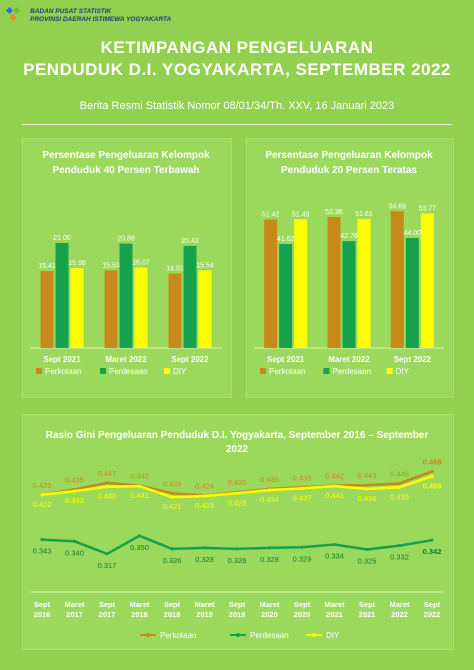 This screenshot has height=670, width=474. What do you see at coordinates (269, 635) in the screenshot?
I see `gini-legend-label: Perdesaan` at bounding box center [269, 635].